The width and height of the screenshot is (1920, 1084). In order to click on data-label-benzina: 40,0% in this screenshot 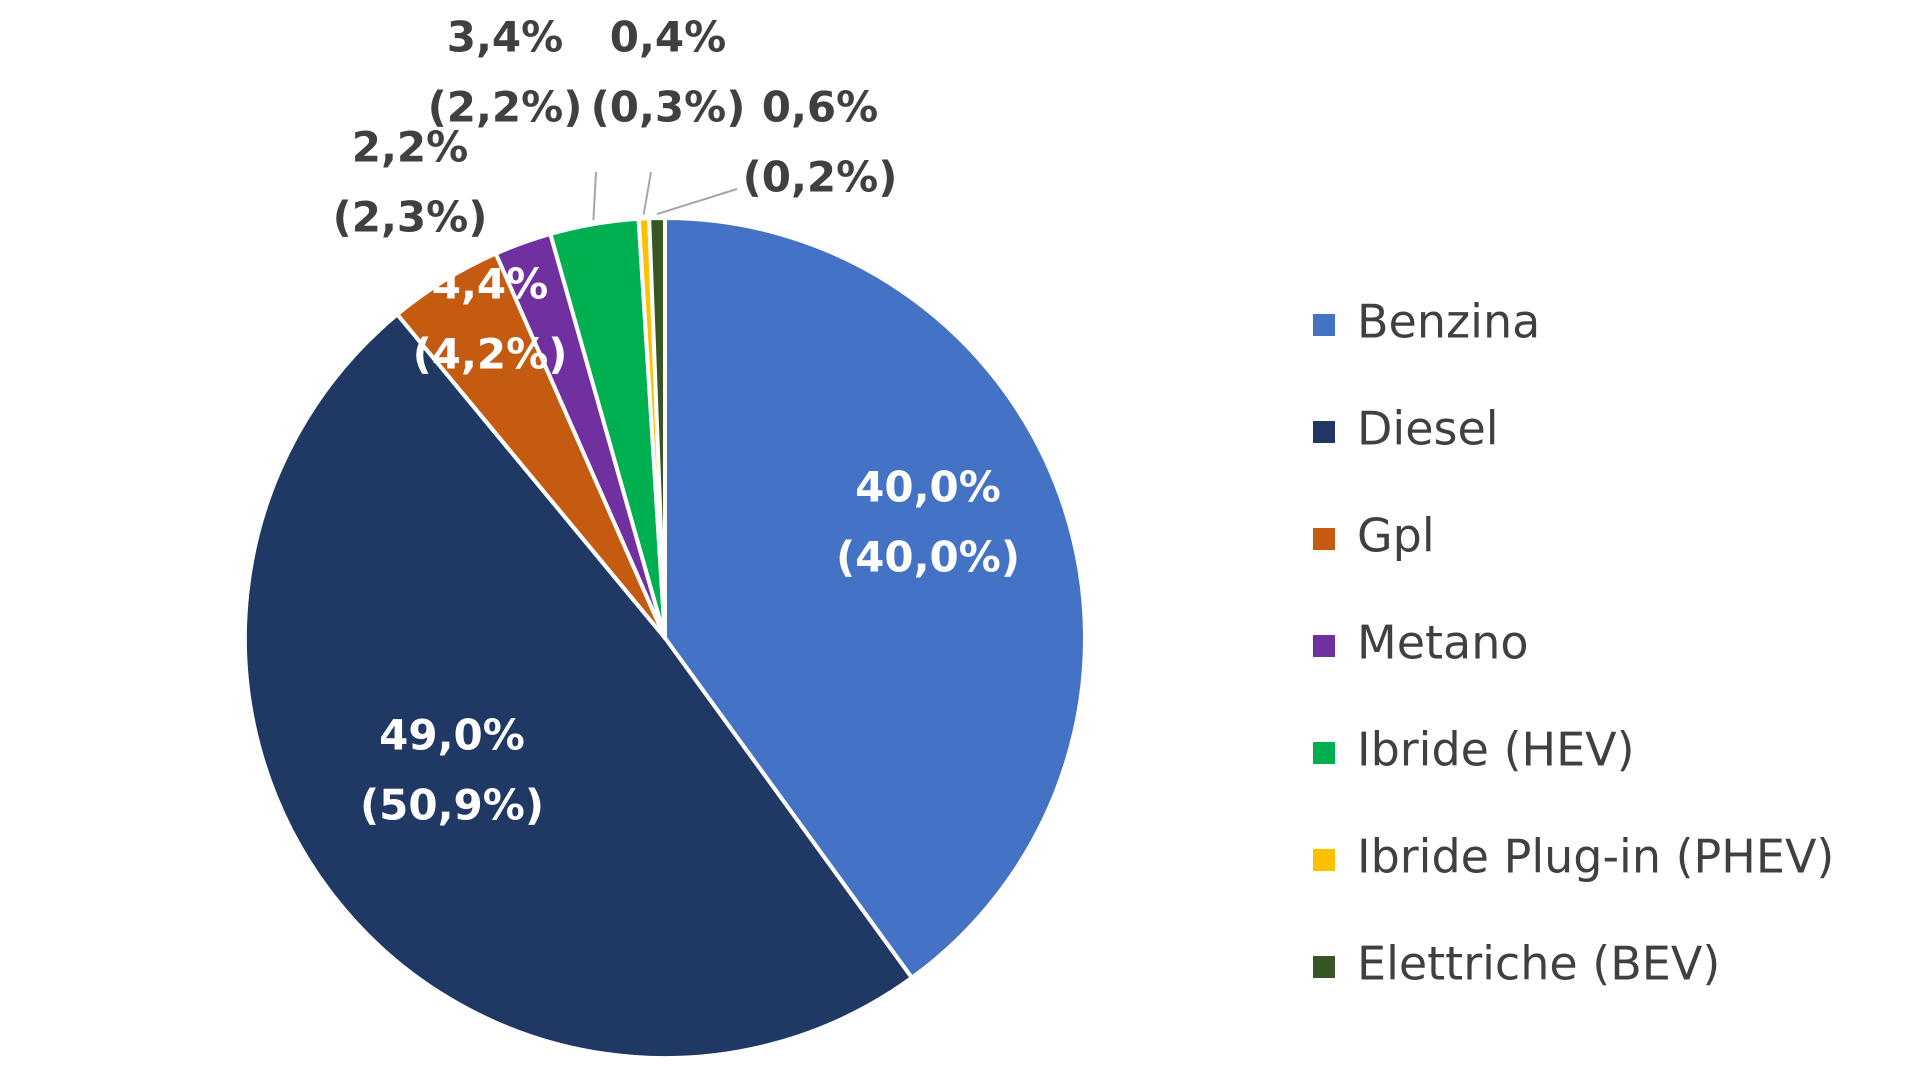, I will do `click(928, 487)`.